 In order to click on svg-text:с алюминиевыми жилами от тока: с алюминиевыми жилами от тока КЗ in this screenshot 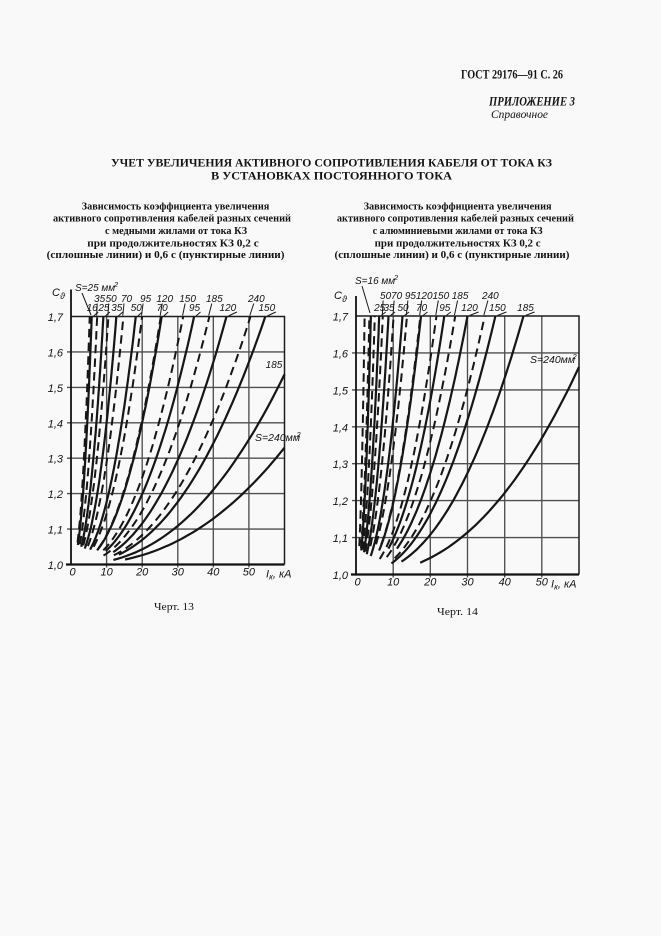, I will do `click(458, 231)`.